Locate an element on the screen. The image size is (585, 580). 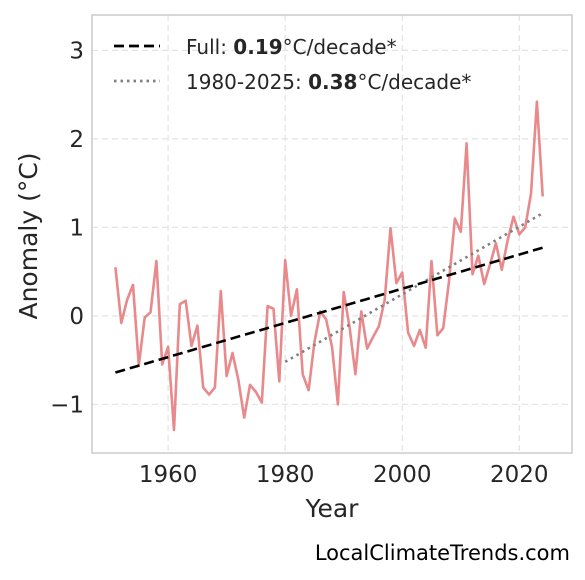
x-tick-label: 2020 is located at coordinates (519, 475).